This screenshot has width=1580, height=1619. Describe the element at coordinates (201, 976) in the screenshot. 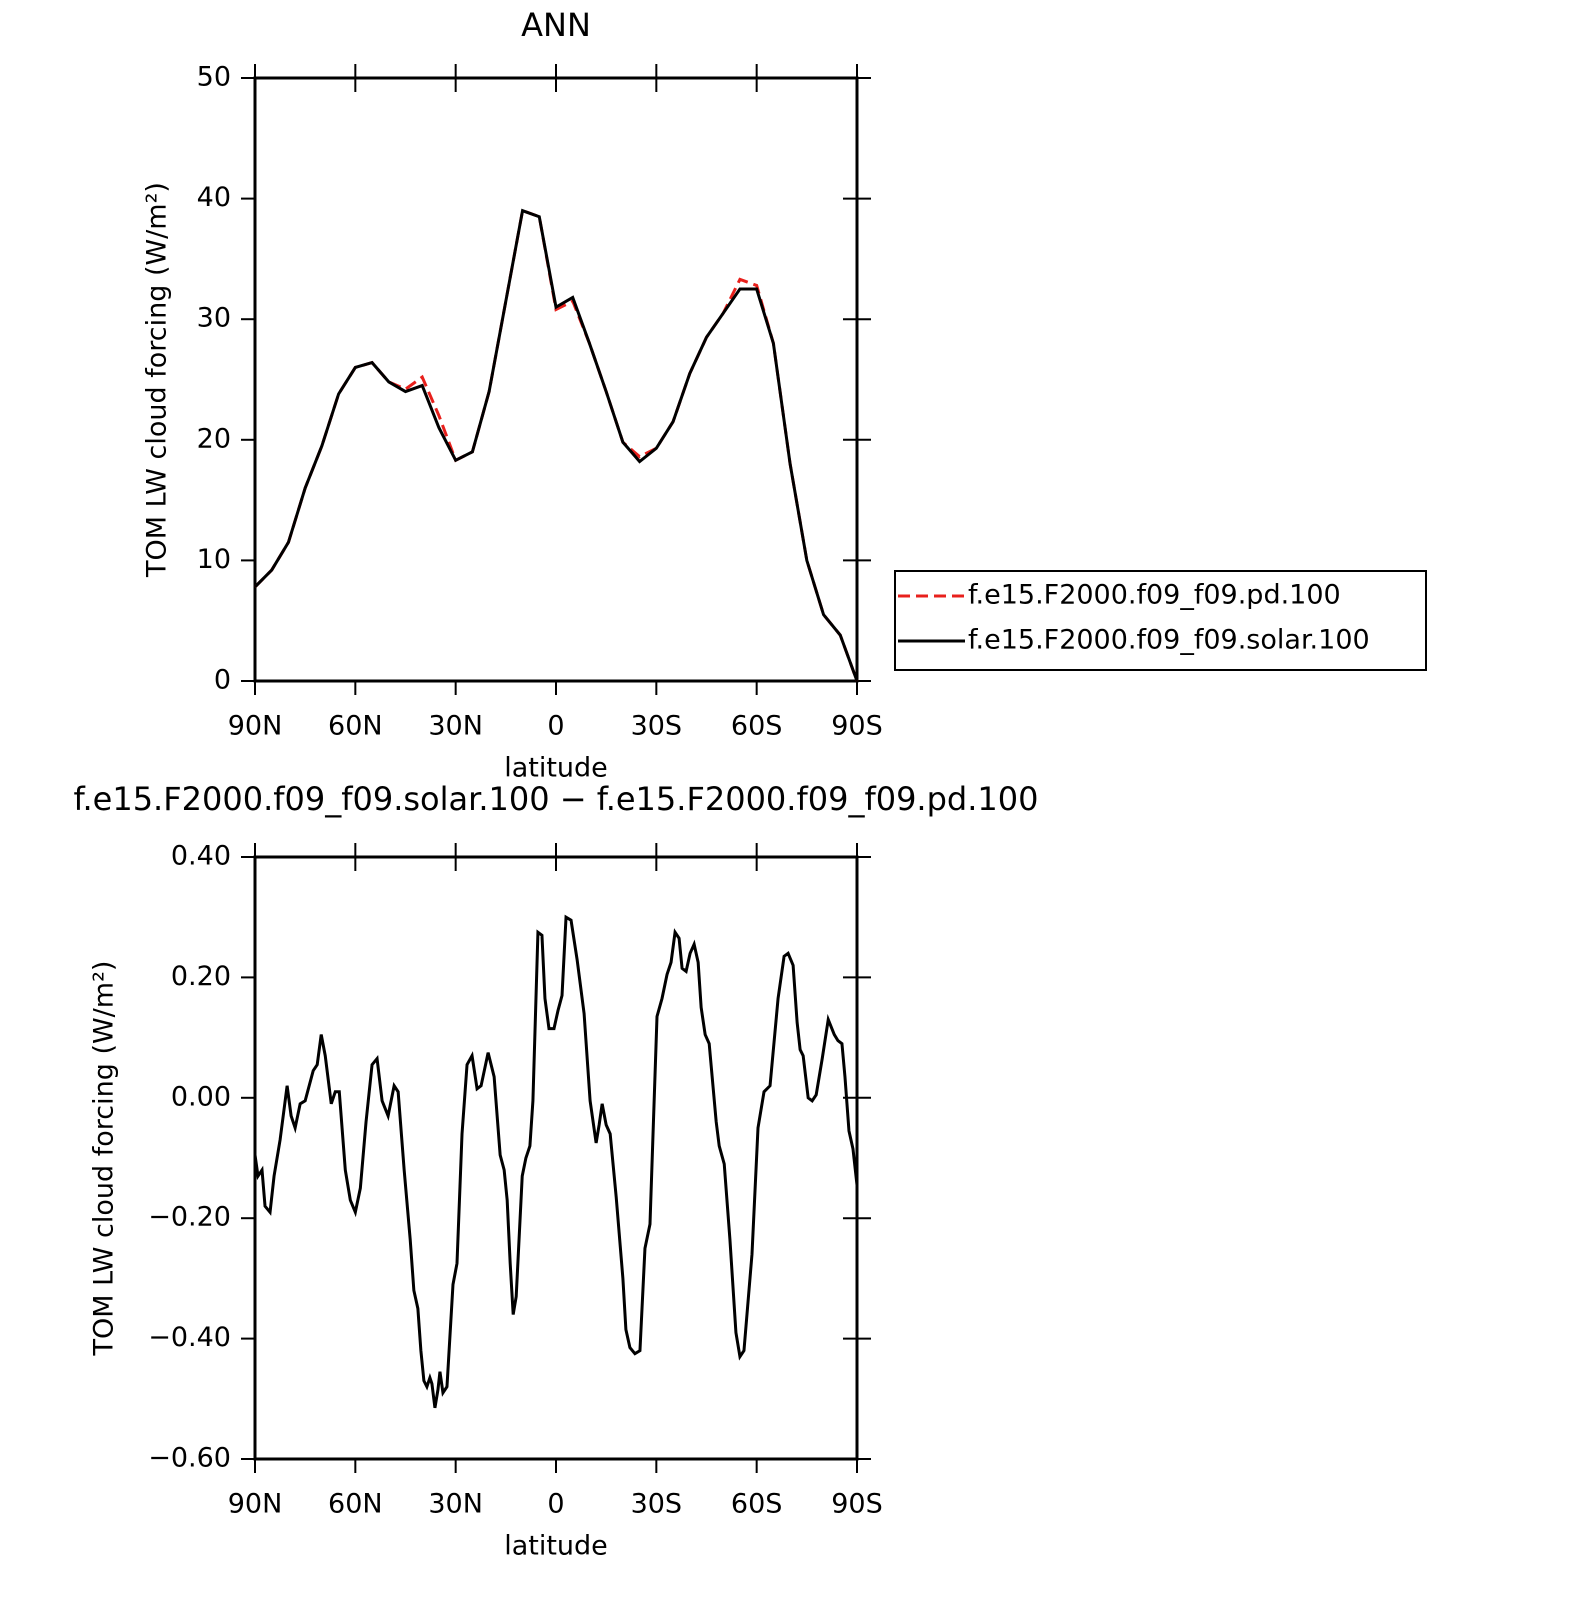

I see `y-tick-label: 0.20` at that location.